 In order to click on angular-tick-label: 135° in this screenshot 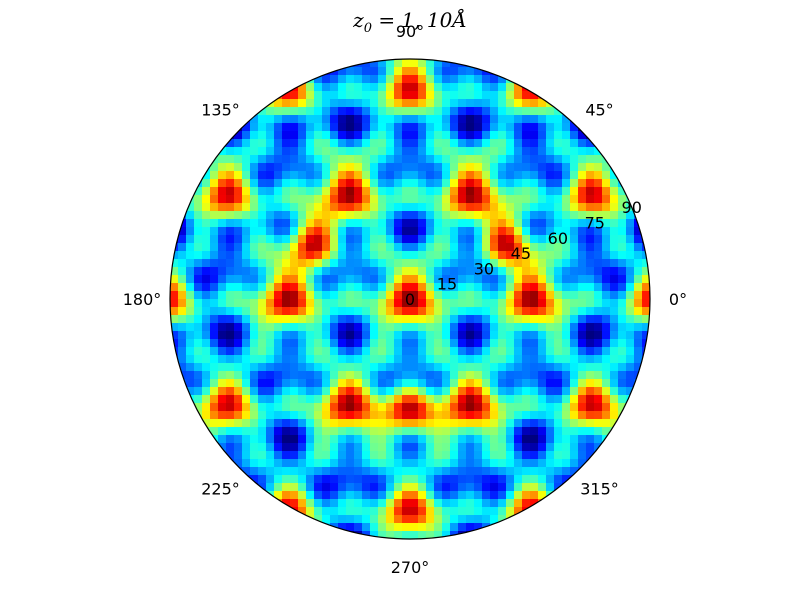, I will do `click(220, 109)`.